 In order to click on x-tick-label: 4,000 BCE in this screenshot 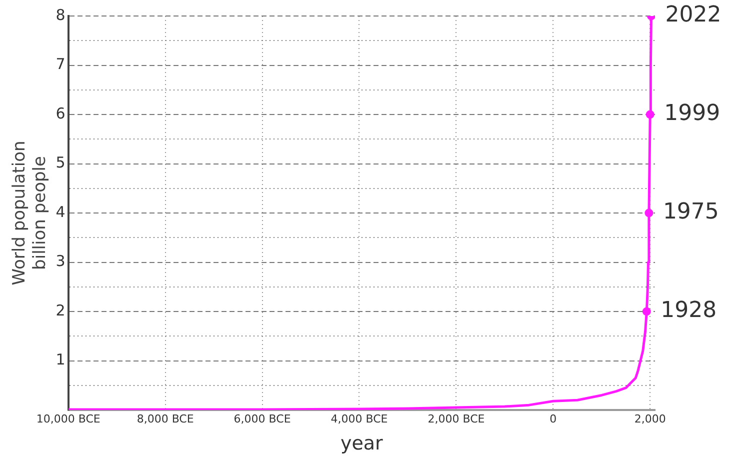, I will do `click(359, 419)`.